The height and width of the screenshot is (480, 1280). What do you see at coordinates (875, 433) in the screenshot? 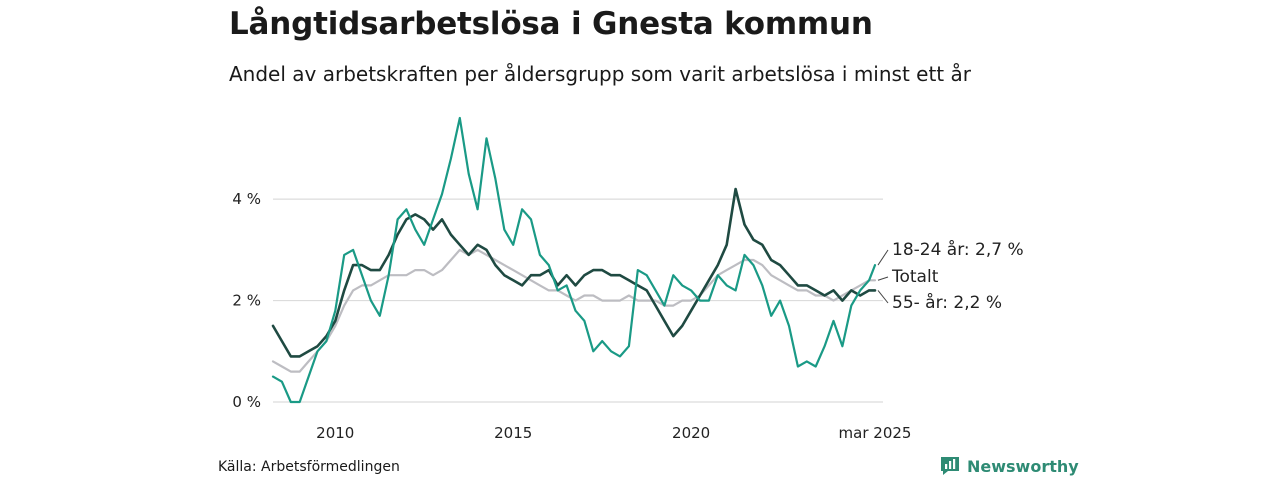
I see `x-tick-label-3: mar 2025` at bounding box center [875, 433].